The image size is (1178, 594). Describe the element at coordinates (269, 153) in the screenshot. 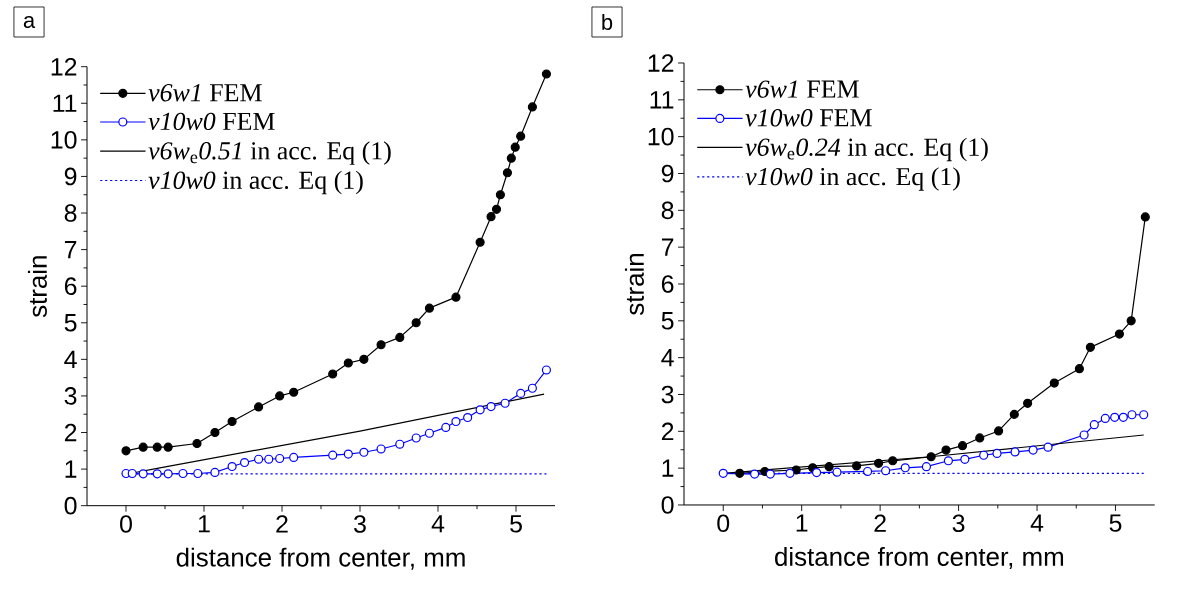

I see `legend-label: v6w$_{e}$0.51 in acc. Eq (1)` at that location.